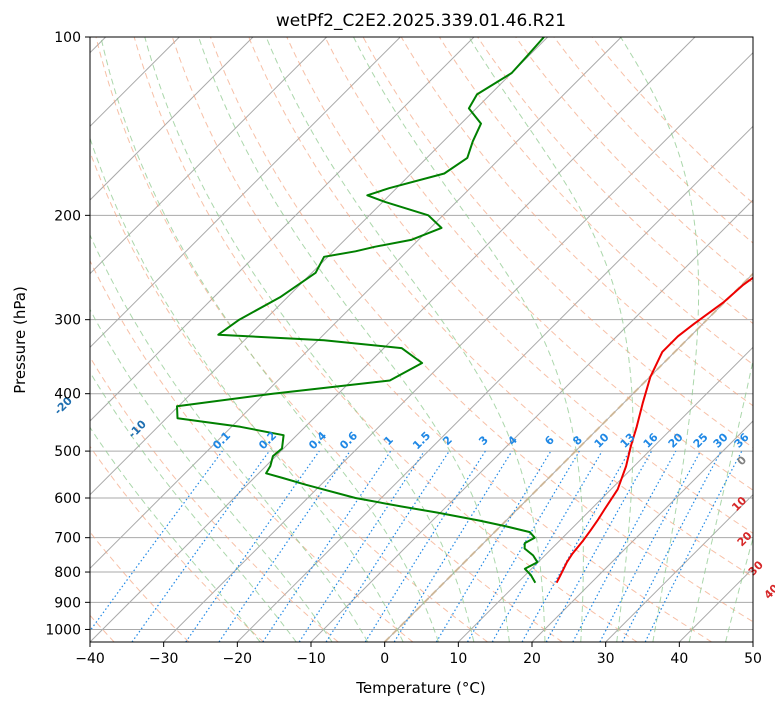 The height and width of the screenshot is (708, 775). I want to click on mixing-ratio-label: 36, so click(742, 440).